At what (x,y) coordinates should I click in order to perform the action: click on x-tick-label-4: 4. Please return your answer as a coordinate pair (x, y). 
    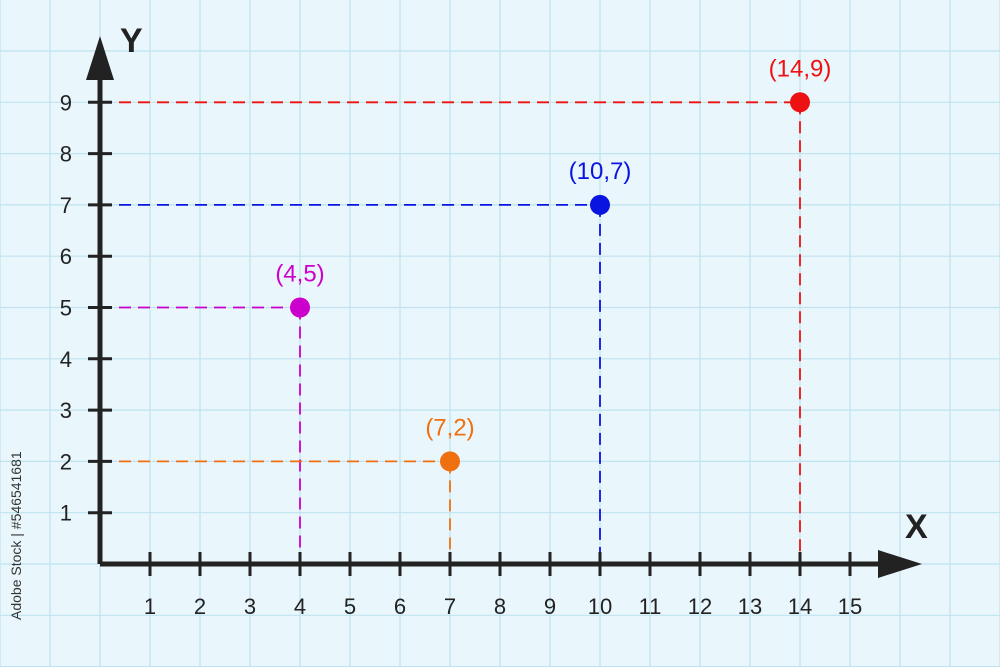
    Looking at the image, I should click on (300, 606).